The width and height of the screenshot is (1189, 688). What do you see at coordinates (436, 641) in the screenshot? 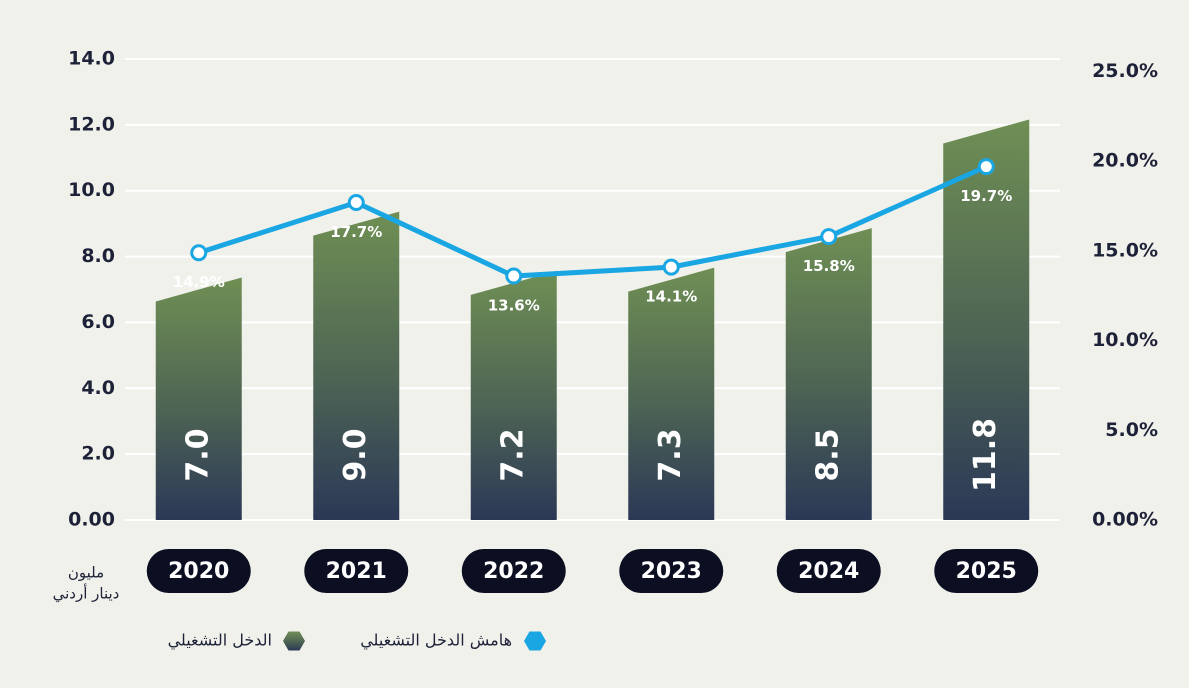
I see `legend-label: هامش الدخل التشغيلي` at bounding box center [436, 641].